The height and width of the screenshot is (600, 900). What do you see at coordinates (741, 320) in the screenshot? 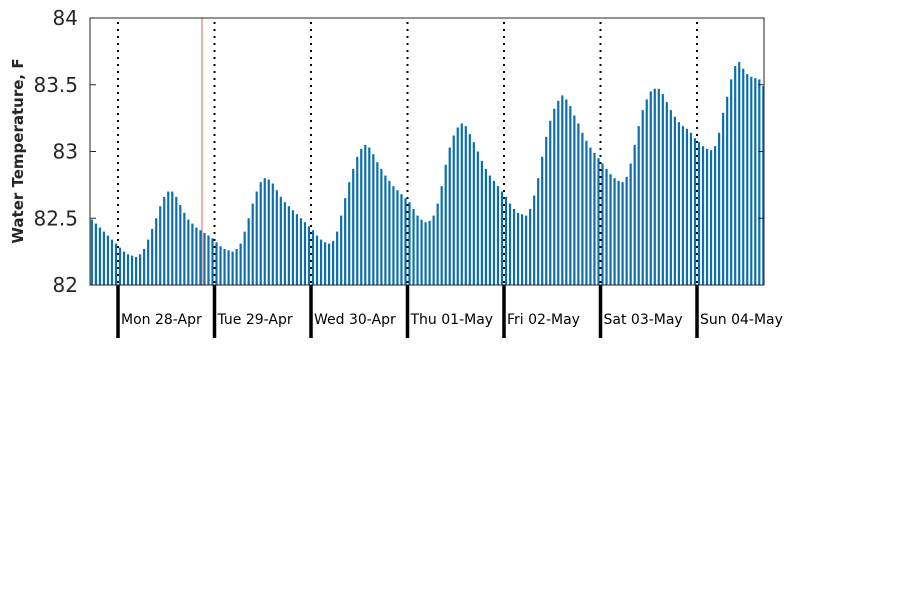
I see `day-label: Sun 04-May` at bounding box center [741, 320].